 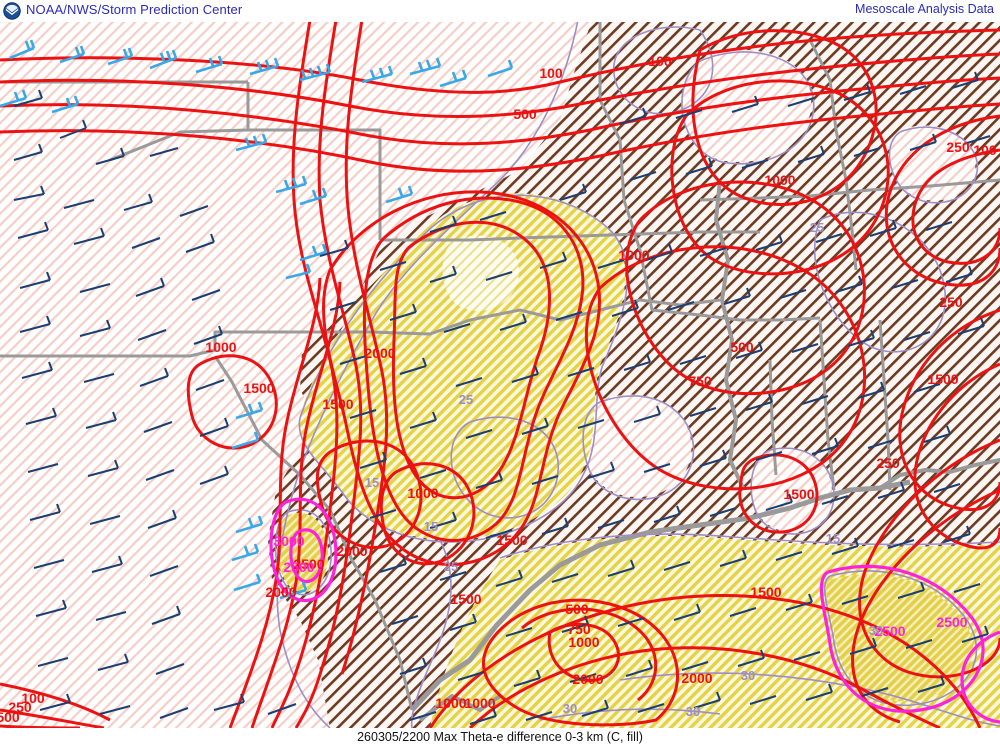 I want to click on border-ne-ia, so click(x=570, y=236).